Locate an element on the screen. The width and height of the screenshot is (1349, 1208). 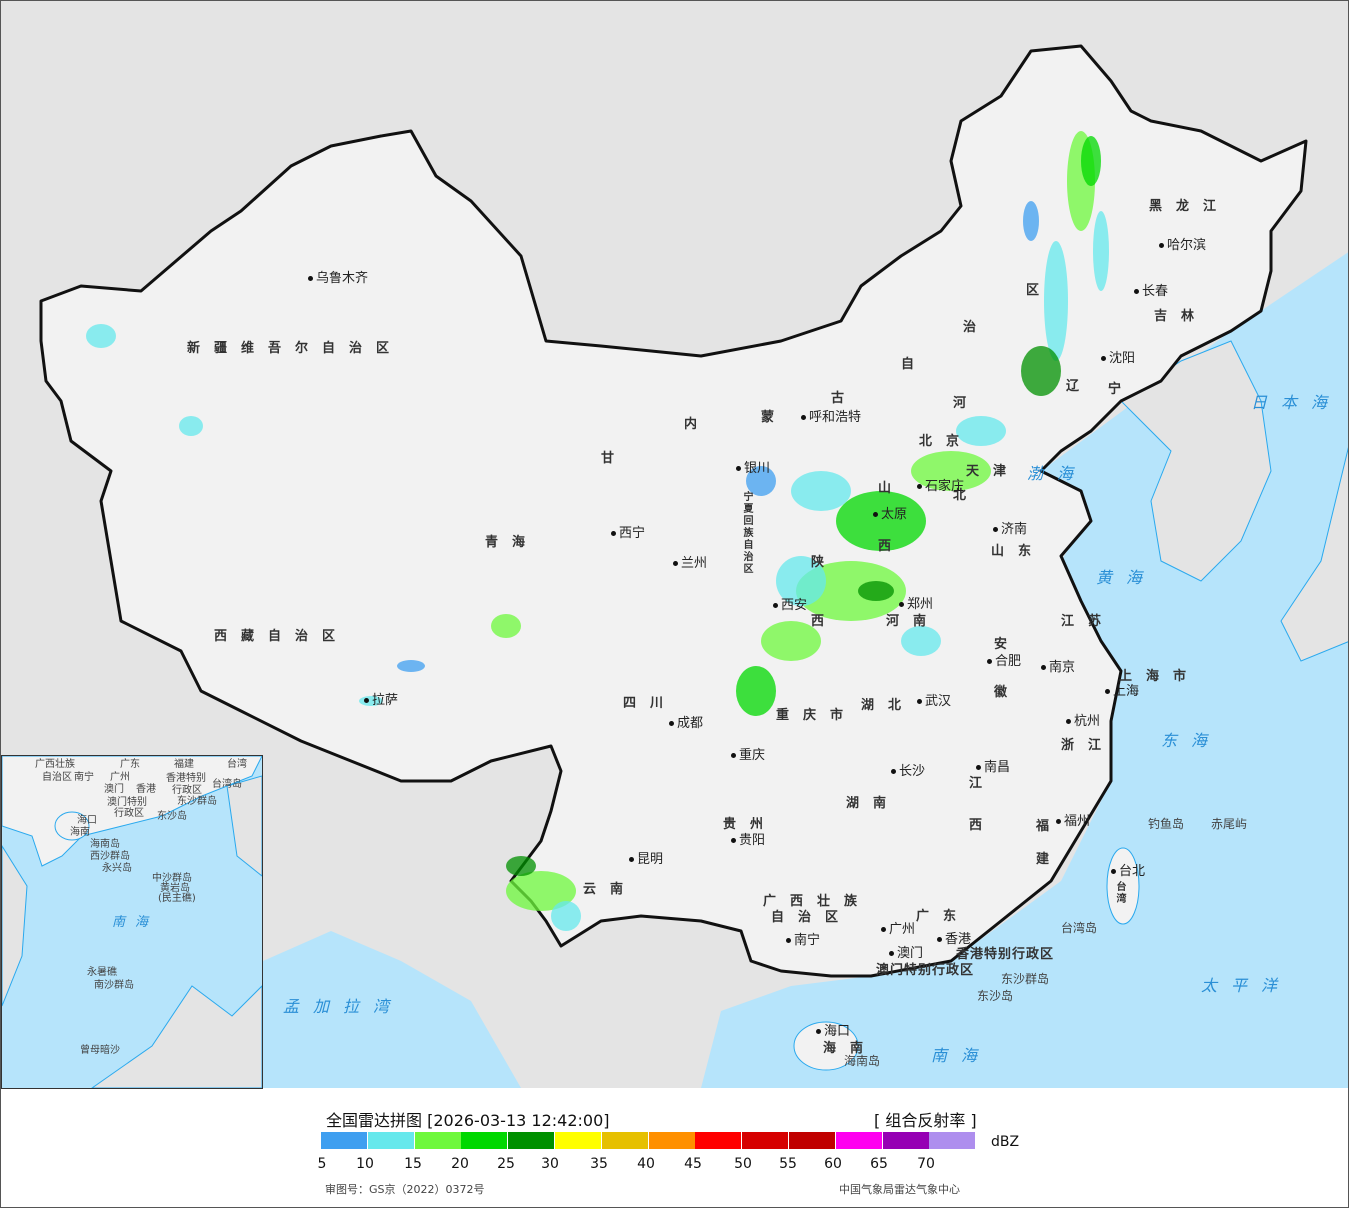
city-label: 郑州 is located at coordinates (916, 604).